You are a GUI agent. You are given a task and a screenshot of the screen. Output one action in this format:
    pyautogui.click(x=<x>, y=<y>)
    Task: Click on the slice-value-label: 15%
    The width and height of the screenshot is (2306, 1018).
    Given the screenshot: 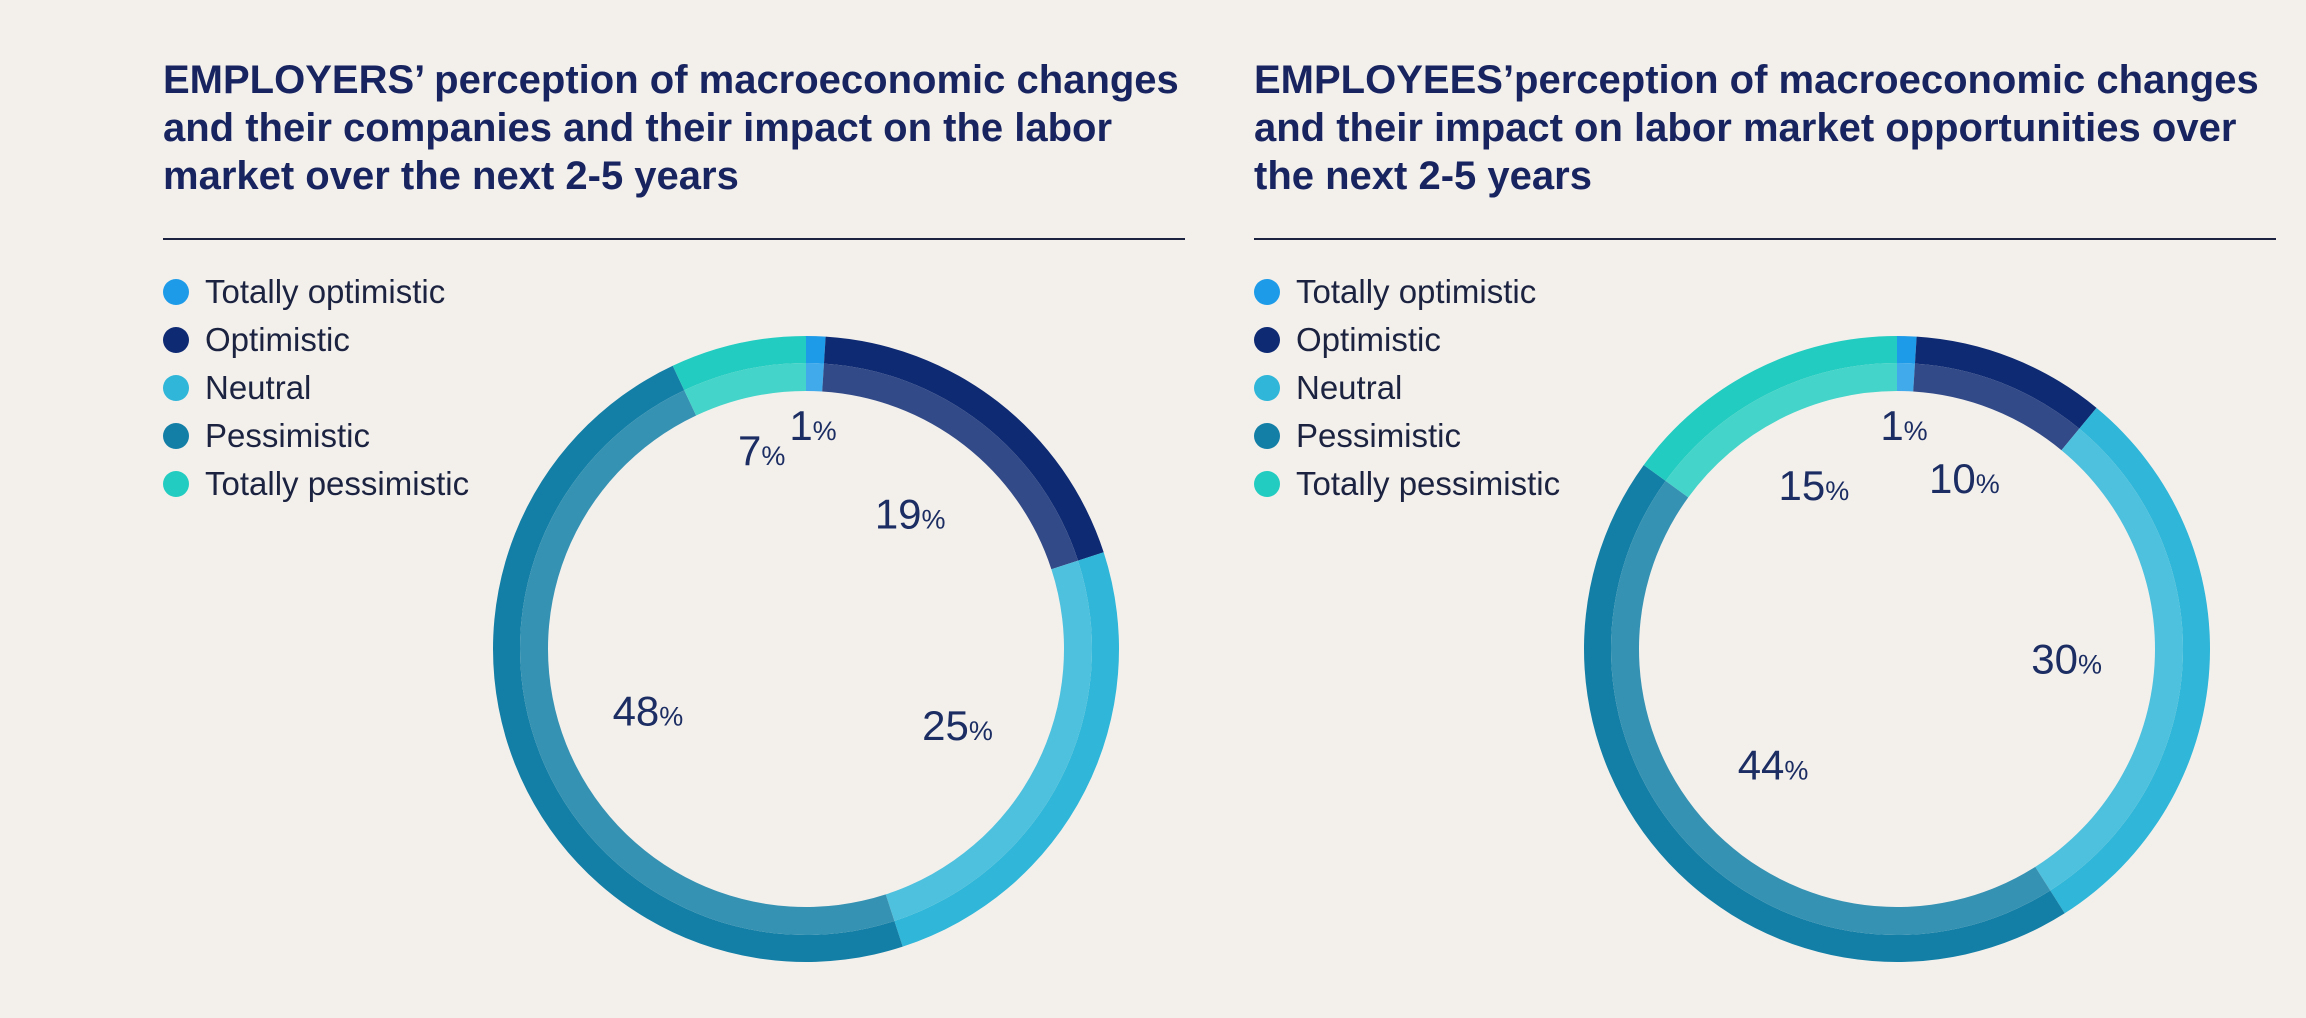 What is the action you would take?
    pyautogui.click(x=1814, y=485)
    